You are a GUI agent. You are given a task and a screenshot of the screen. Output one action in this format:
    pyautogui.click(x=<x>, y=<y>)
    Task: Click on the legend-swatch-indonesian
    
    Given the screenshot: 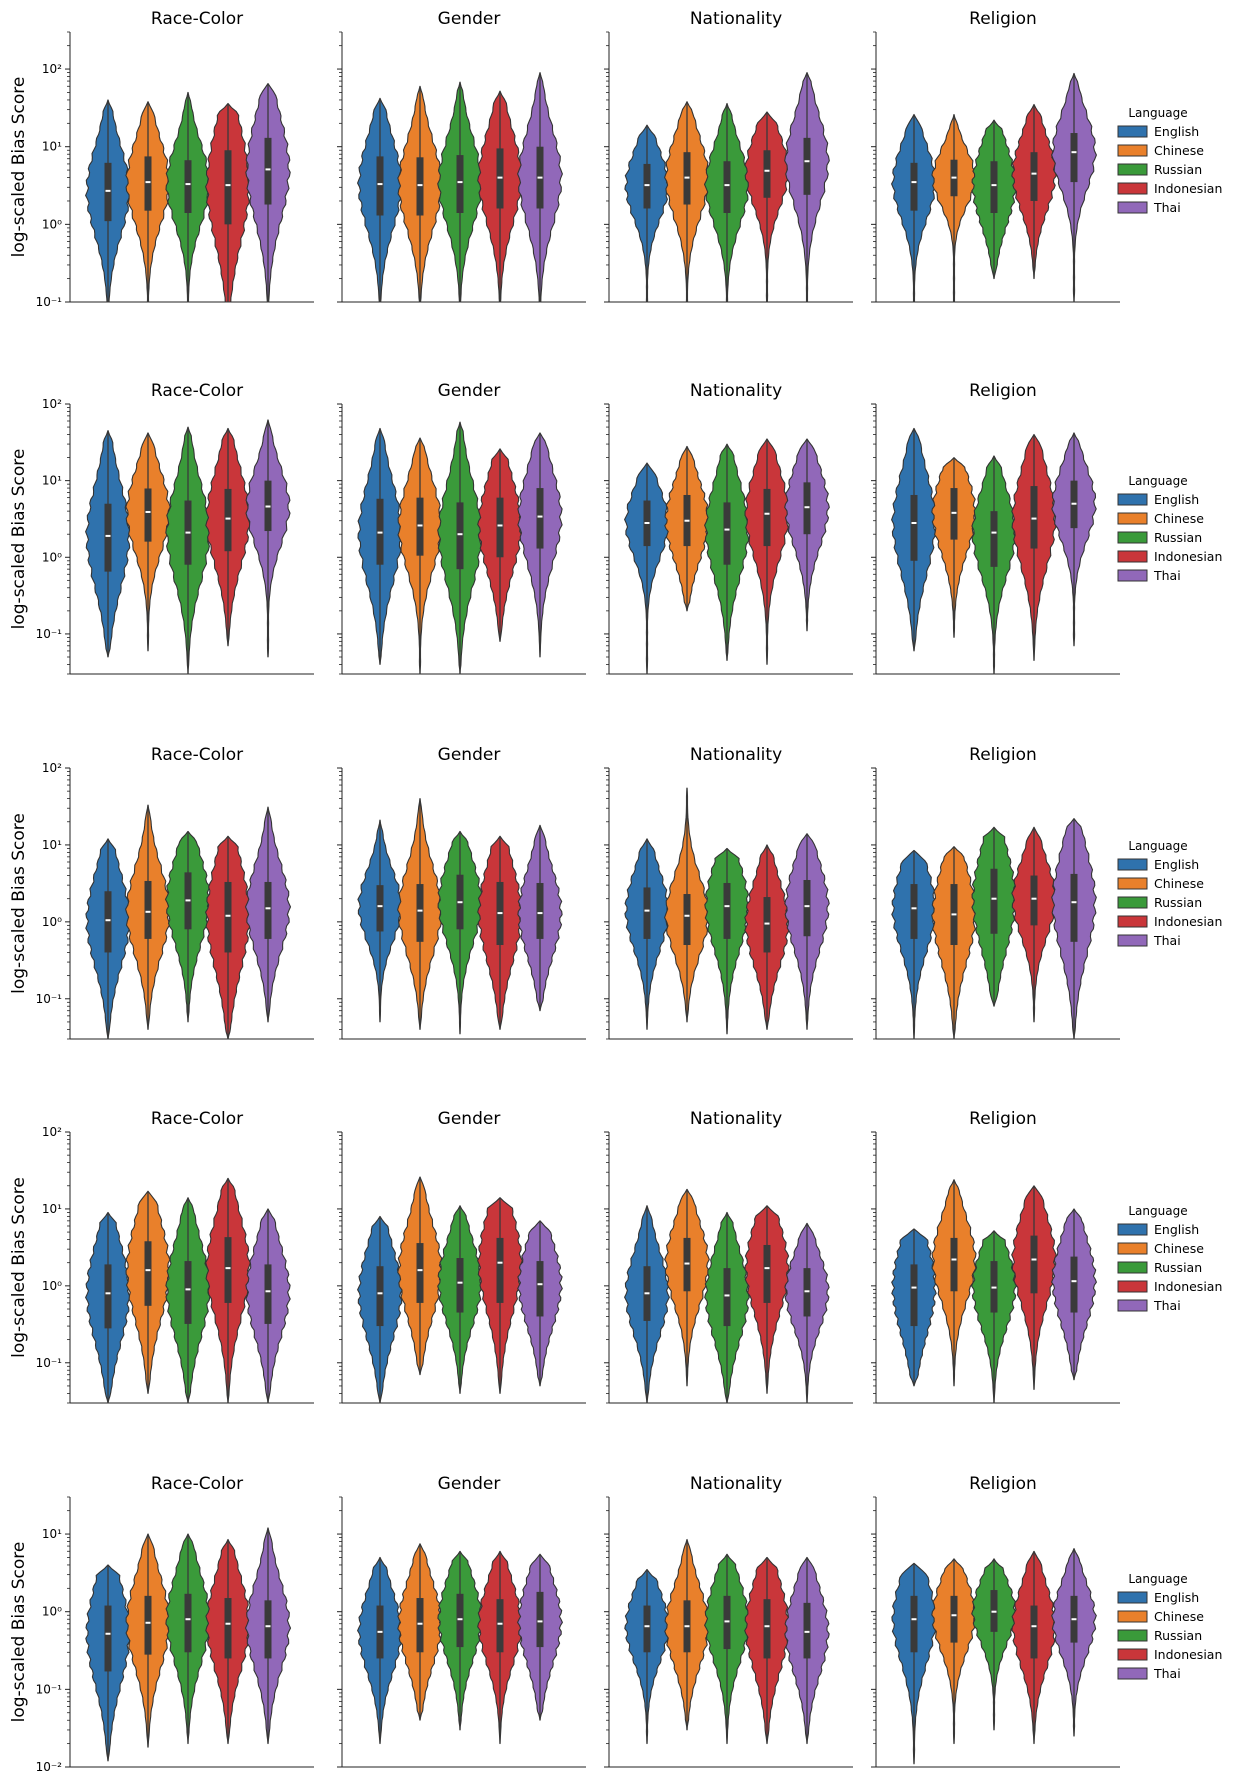 What is the action you would take?
    pyautogui.click(x=1132, y=556)
    